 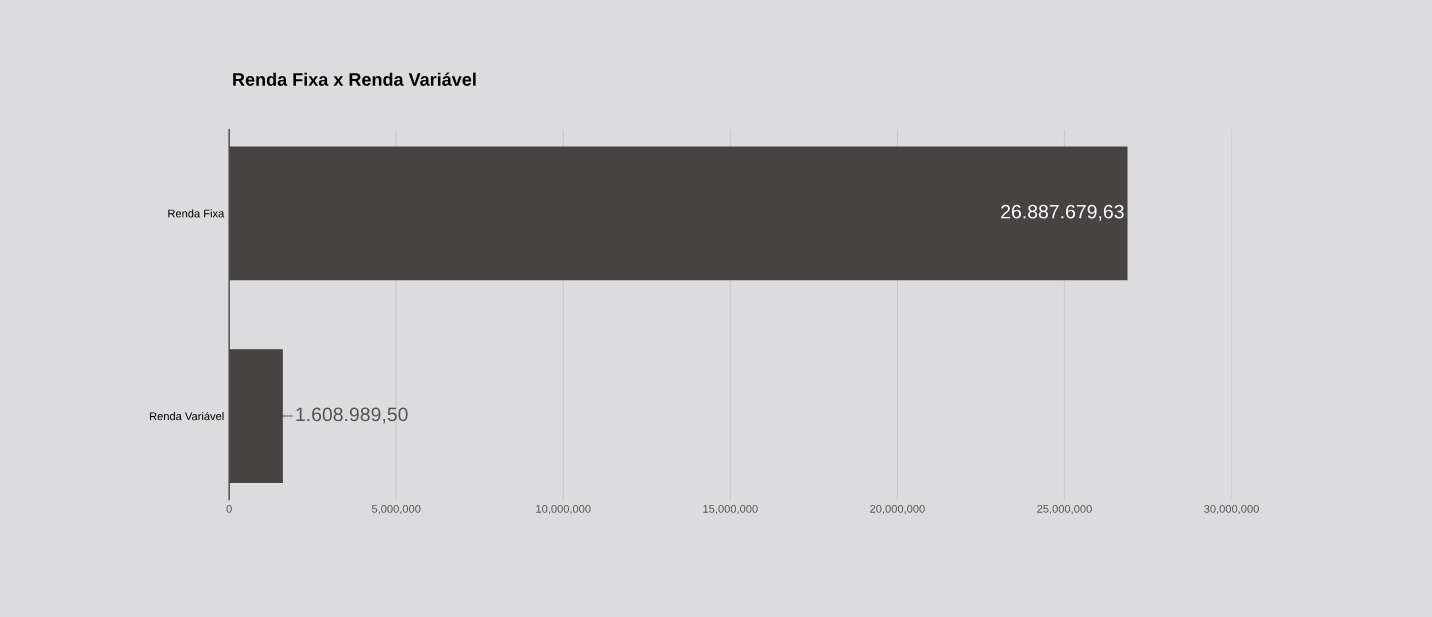 I want to click on x-tick-label: 20,000,000, so click(x=897, y=509).